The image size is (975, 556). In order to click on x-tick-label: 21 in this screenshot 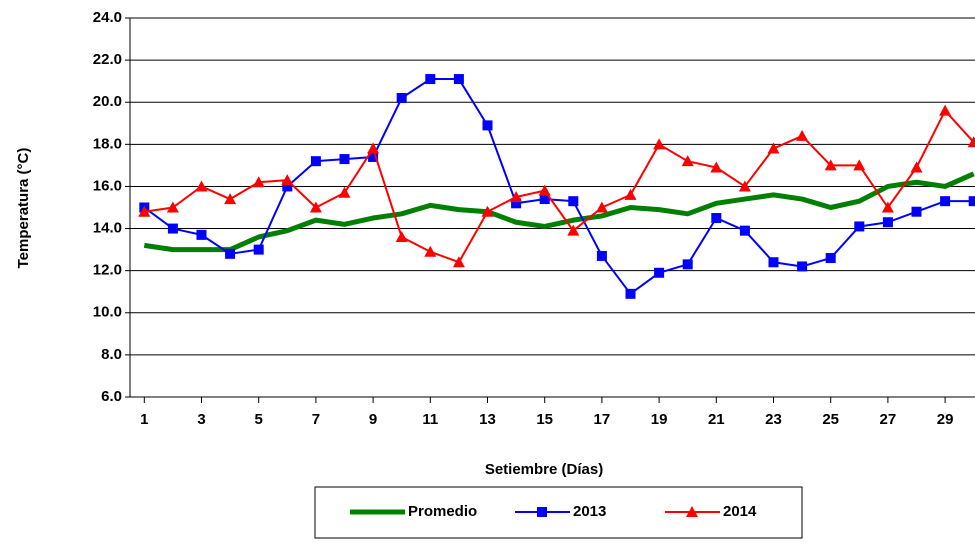, I will do `click(716, 419)`.